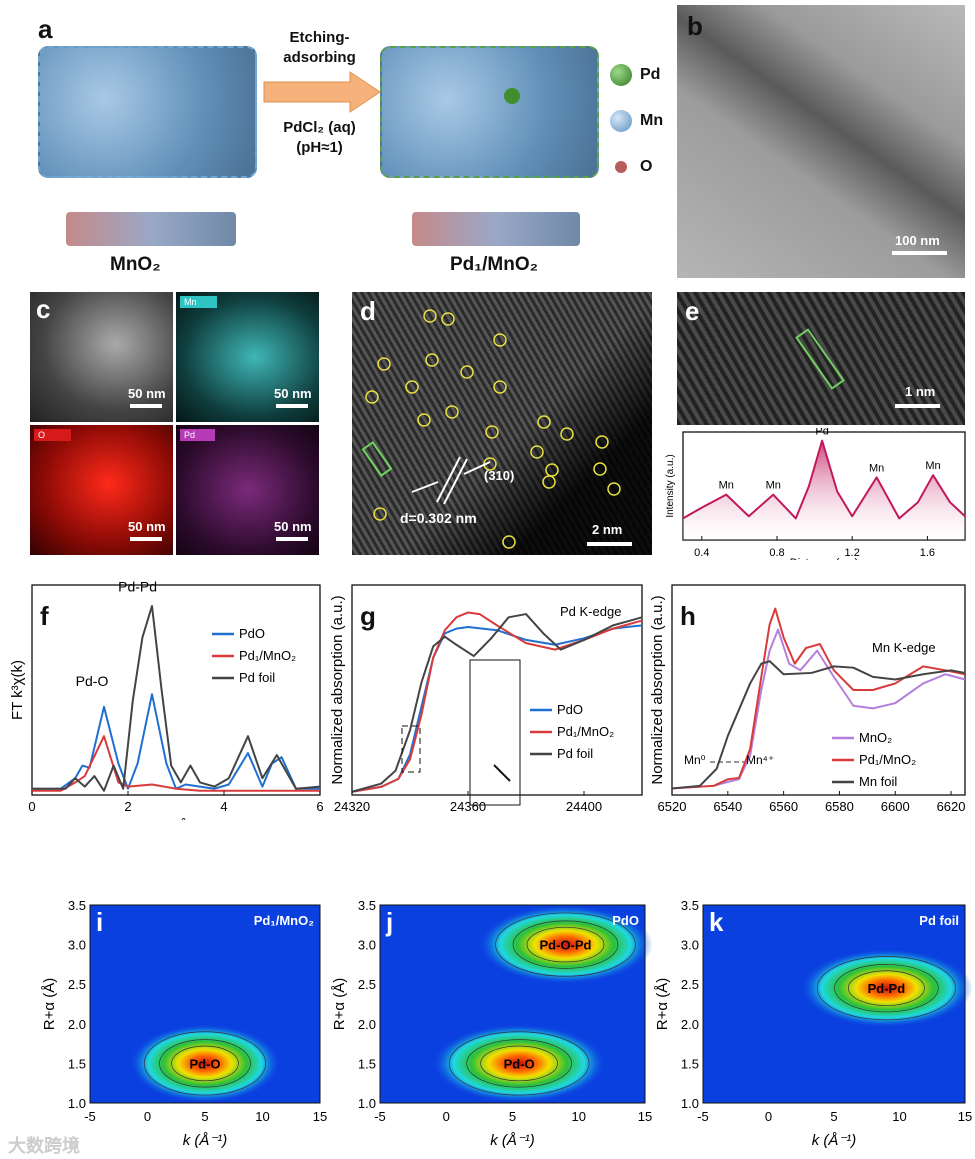 This screenshot has width=975, height=1159. I want to click on x-axis-label: Distance (nm), so click(824, 558).